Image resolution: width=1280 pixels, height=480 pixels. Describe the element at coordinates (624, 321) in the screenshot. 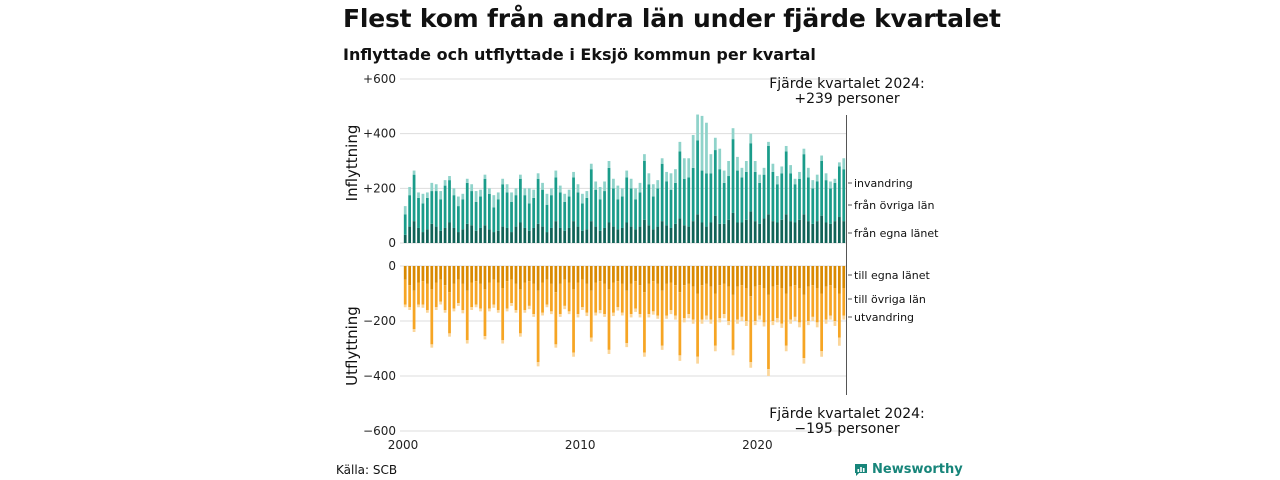

I see `outflow-bars` at that location.